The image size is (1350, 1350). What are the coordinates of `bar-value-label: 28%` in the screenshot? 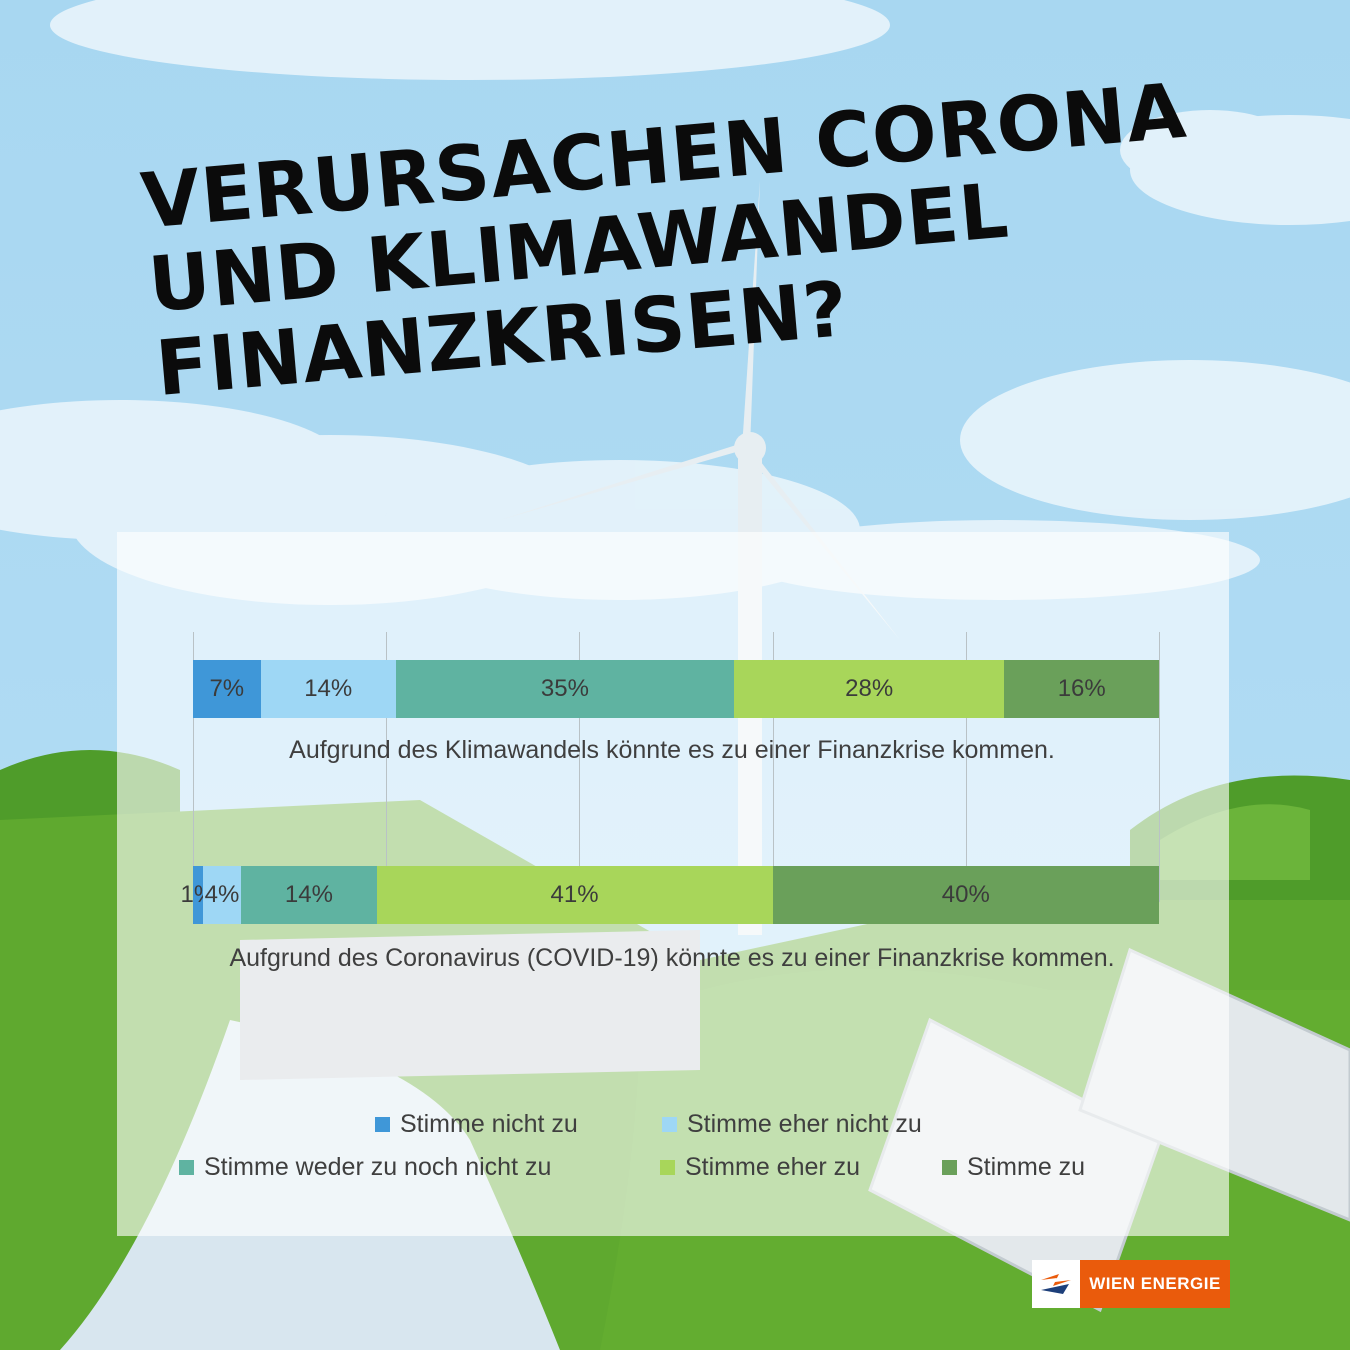 It's located at (869, 688).